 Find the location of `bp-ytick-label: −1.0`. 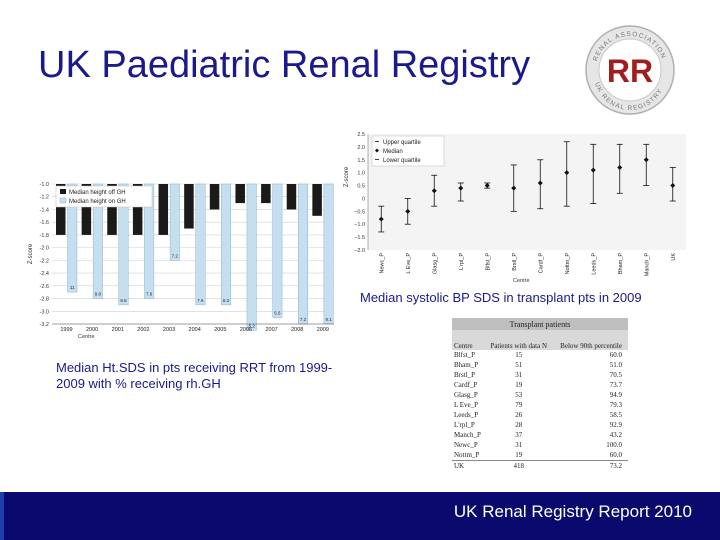

bp-ytick-label: −1.0 is located at coordinates (359, 225).